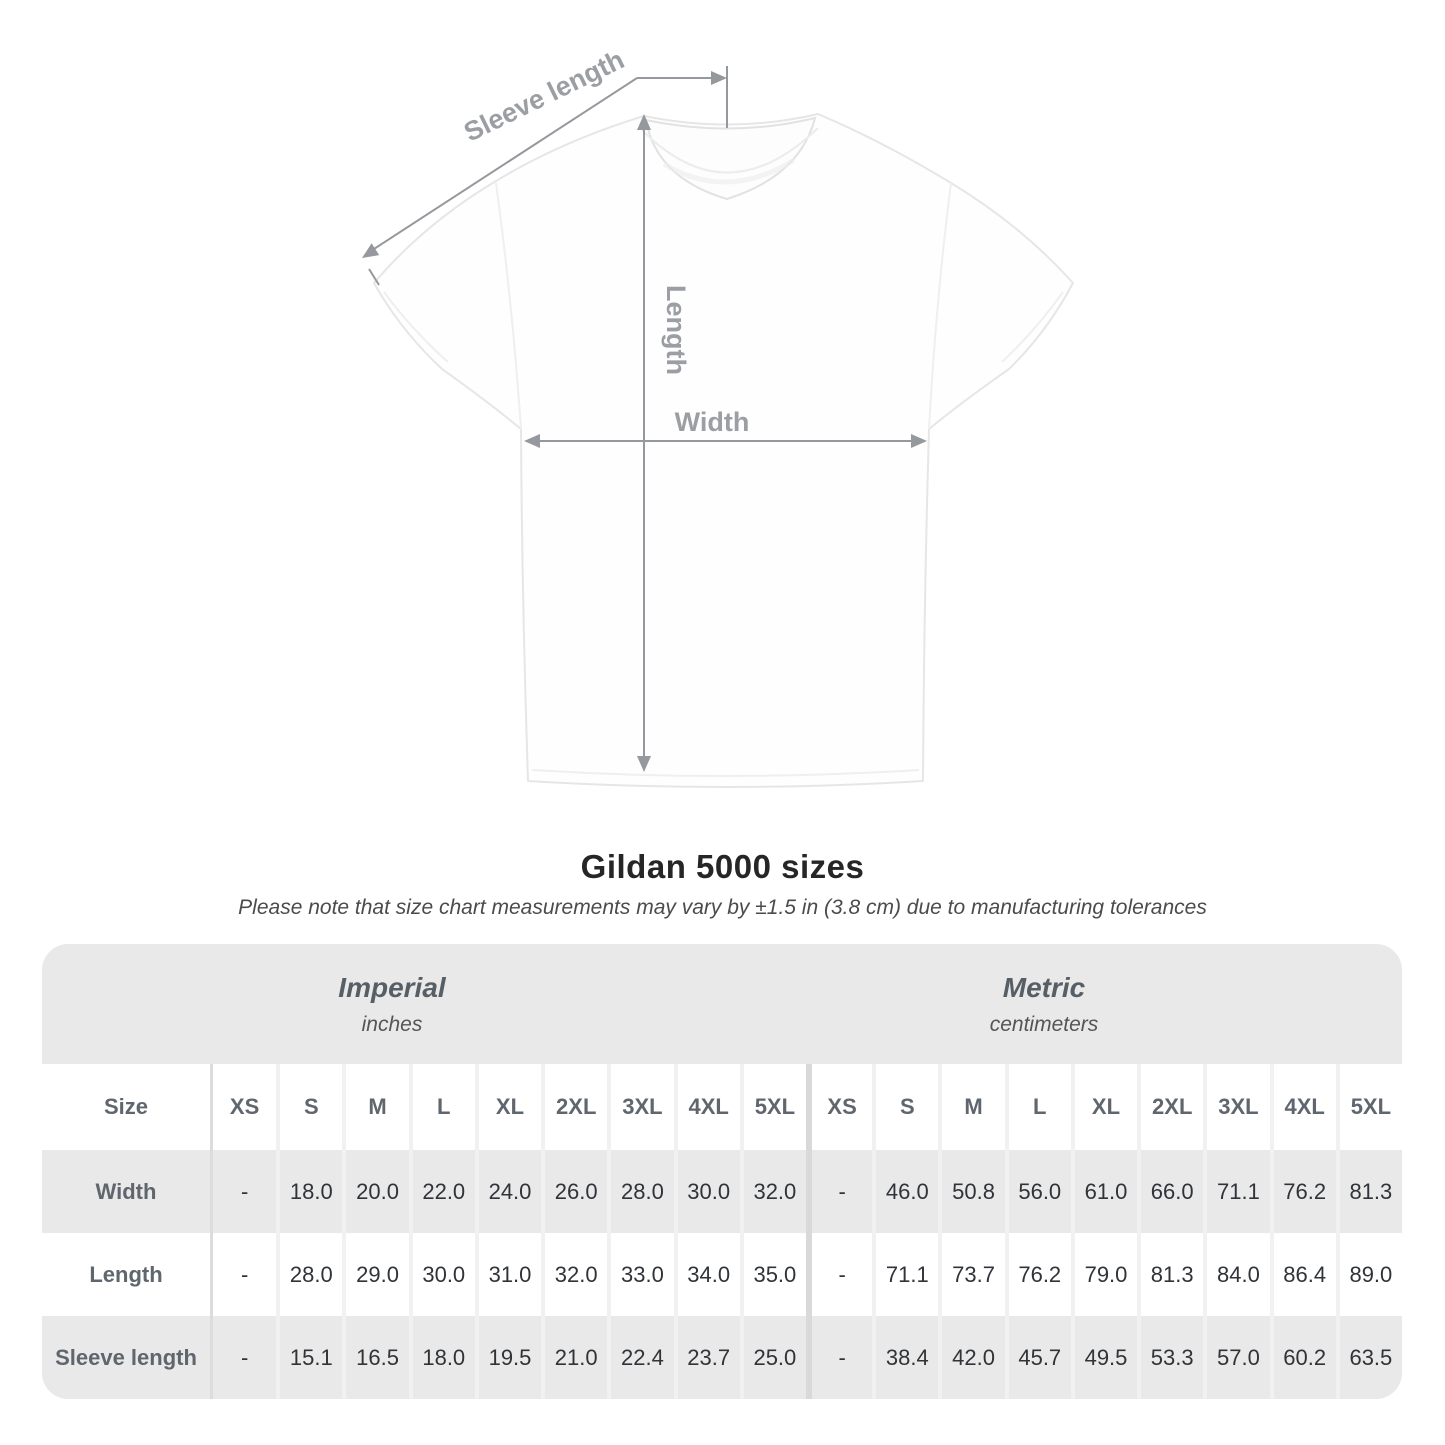 This screenshot has width=1445, height=1445. What do you see at coordinates (644, 122) in the screenshot?
I see `length-arrowhead-top` at bounding box center [644, 122].